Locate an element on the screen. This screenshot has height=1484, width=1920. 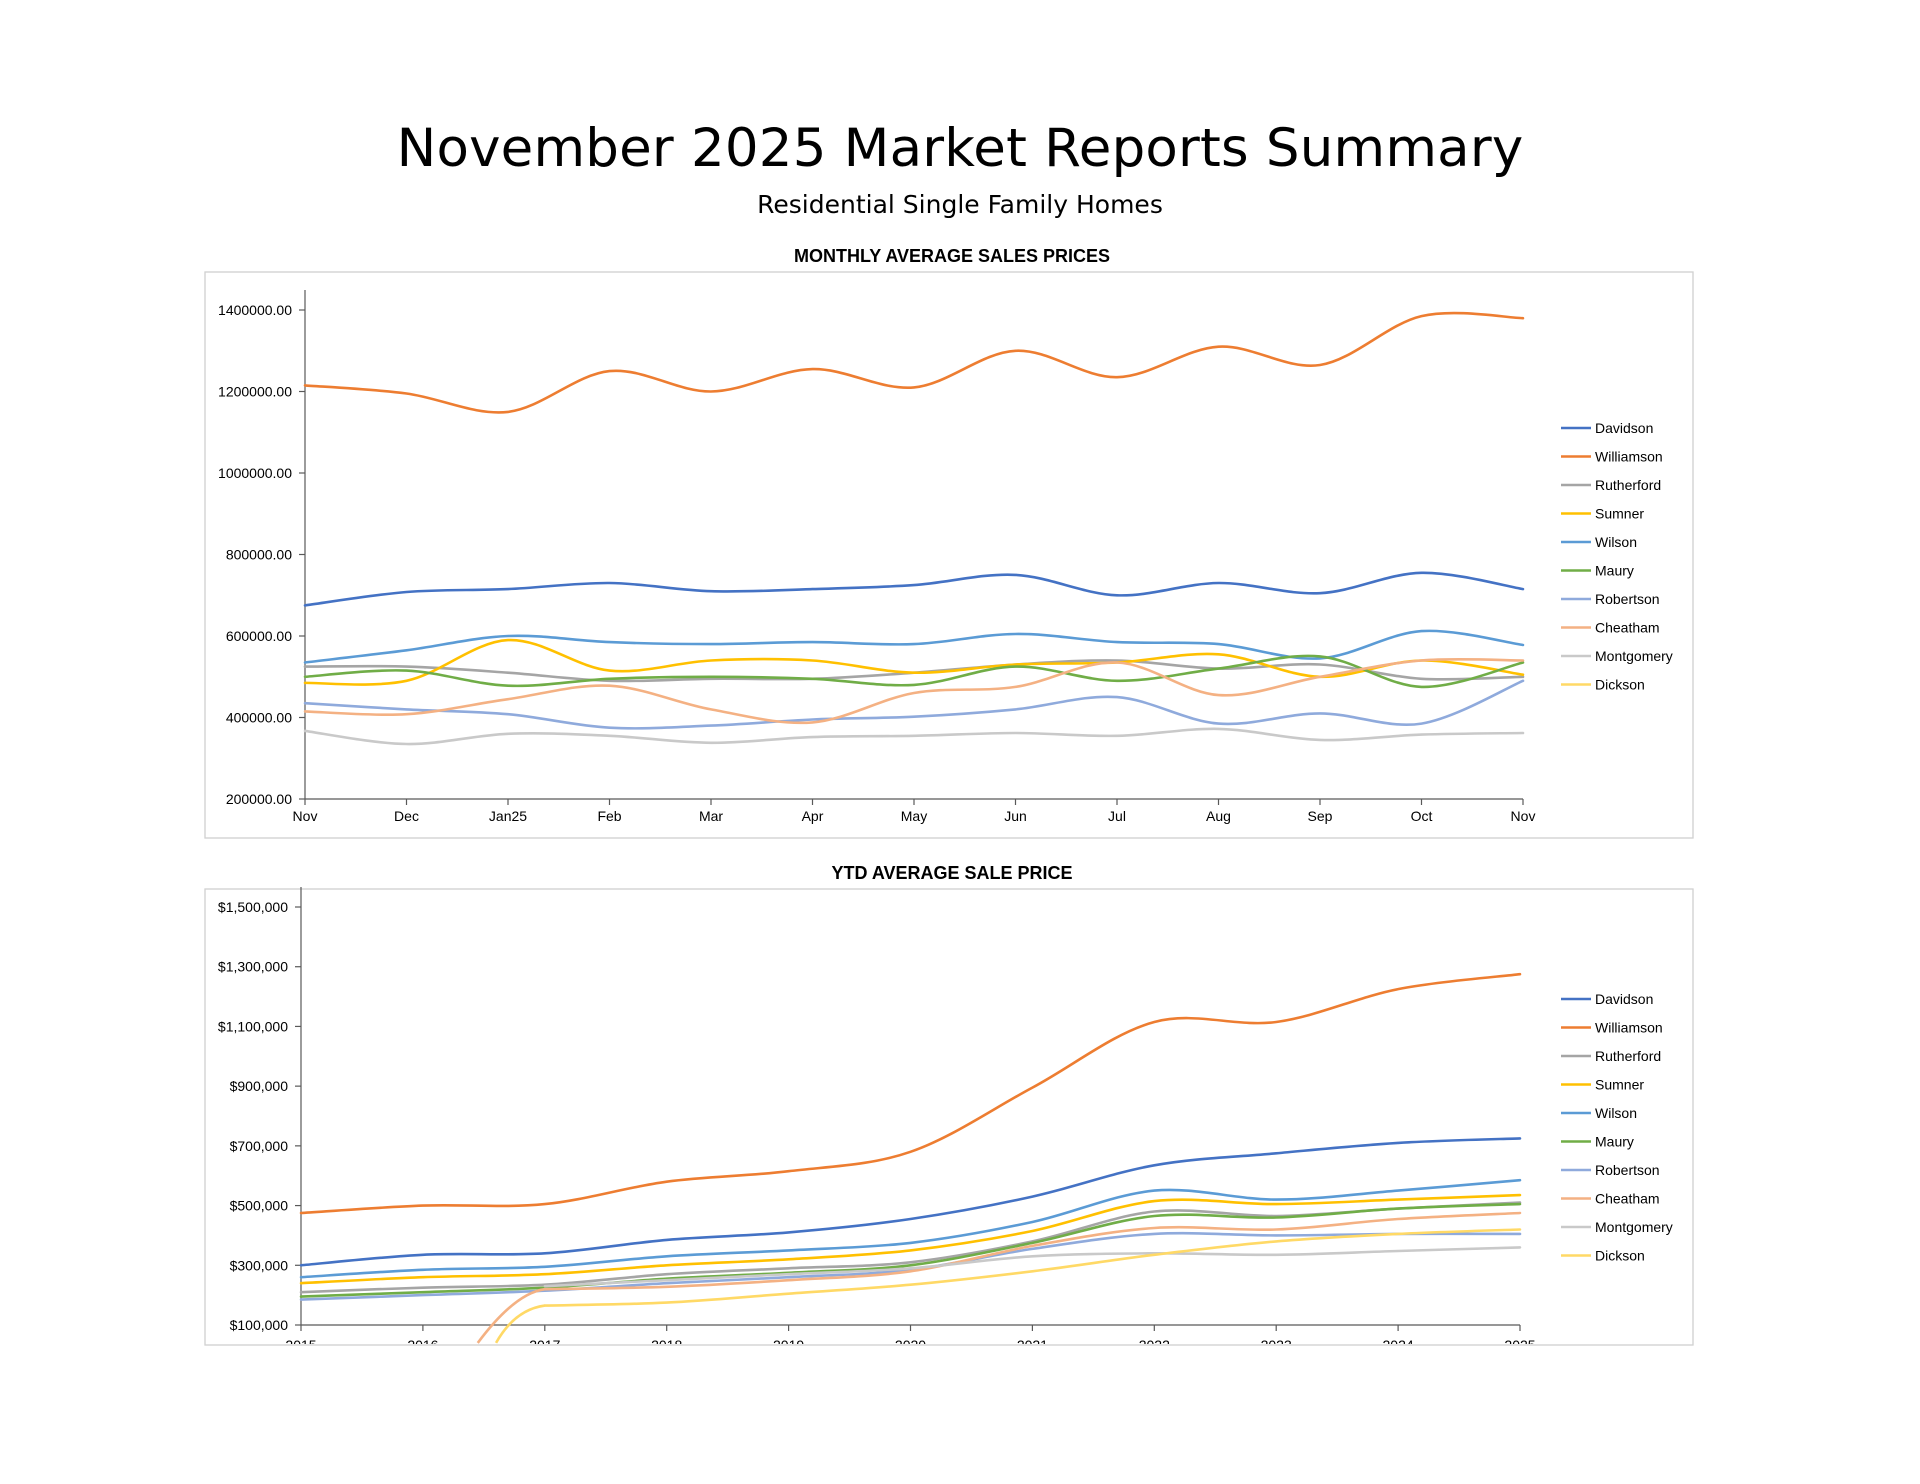
y-tick-label: 1200000.00 is located at coordinates (255, 392).